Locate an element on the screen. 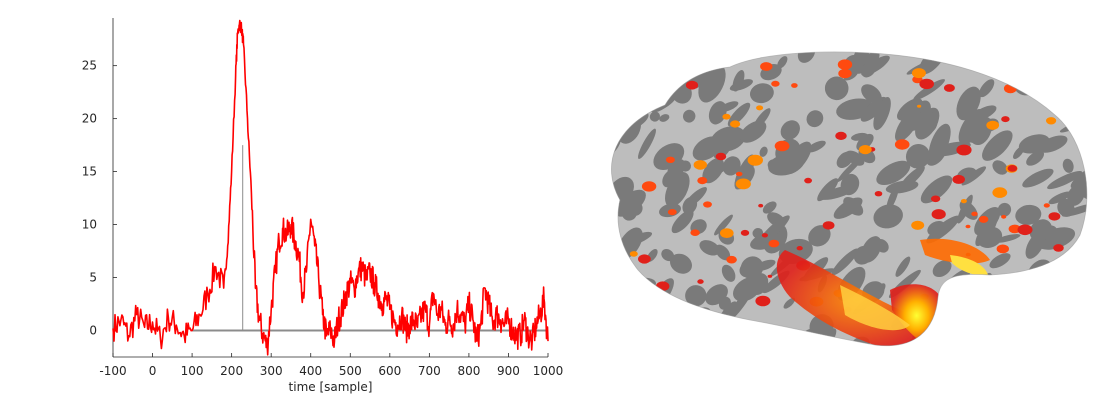 The image size is (1120, 420). x-tick: 600 is located at coordinates (389, 365).